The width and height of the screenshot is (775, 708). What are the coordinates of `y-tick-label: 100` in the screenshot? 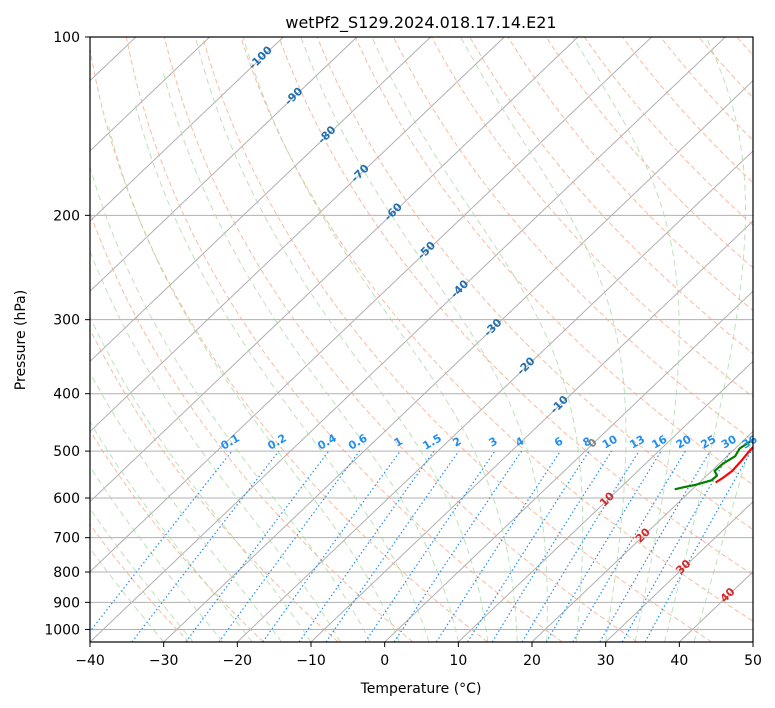 It's located at (66, 38).